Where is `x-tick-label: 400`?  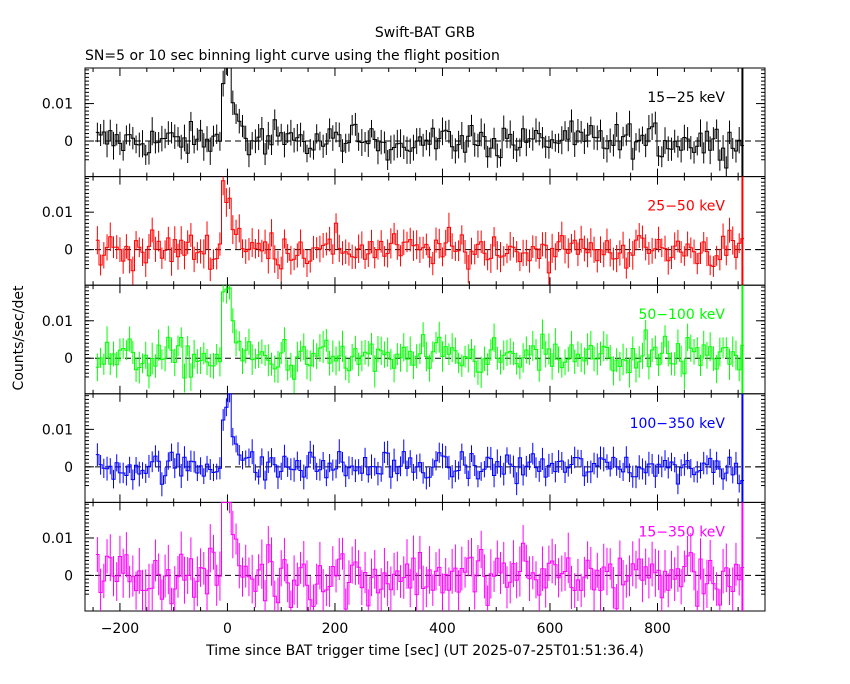
x-tick-label: 400 is located at coordinates (442, 629).